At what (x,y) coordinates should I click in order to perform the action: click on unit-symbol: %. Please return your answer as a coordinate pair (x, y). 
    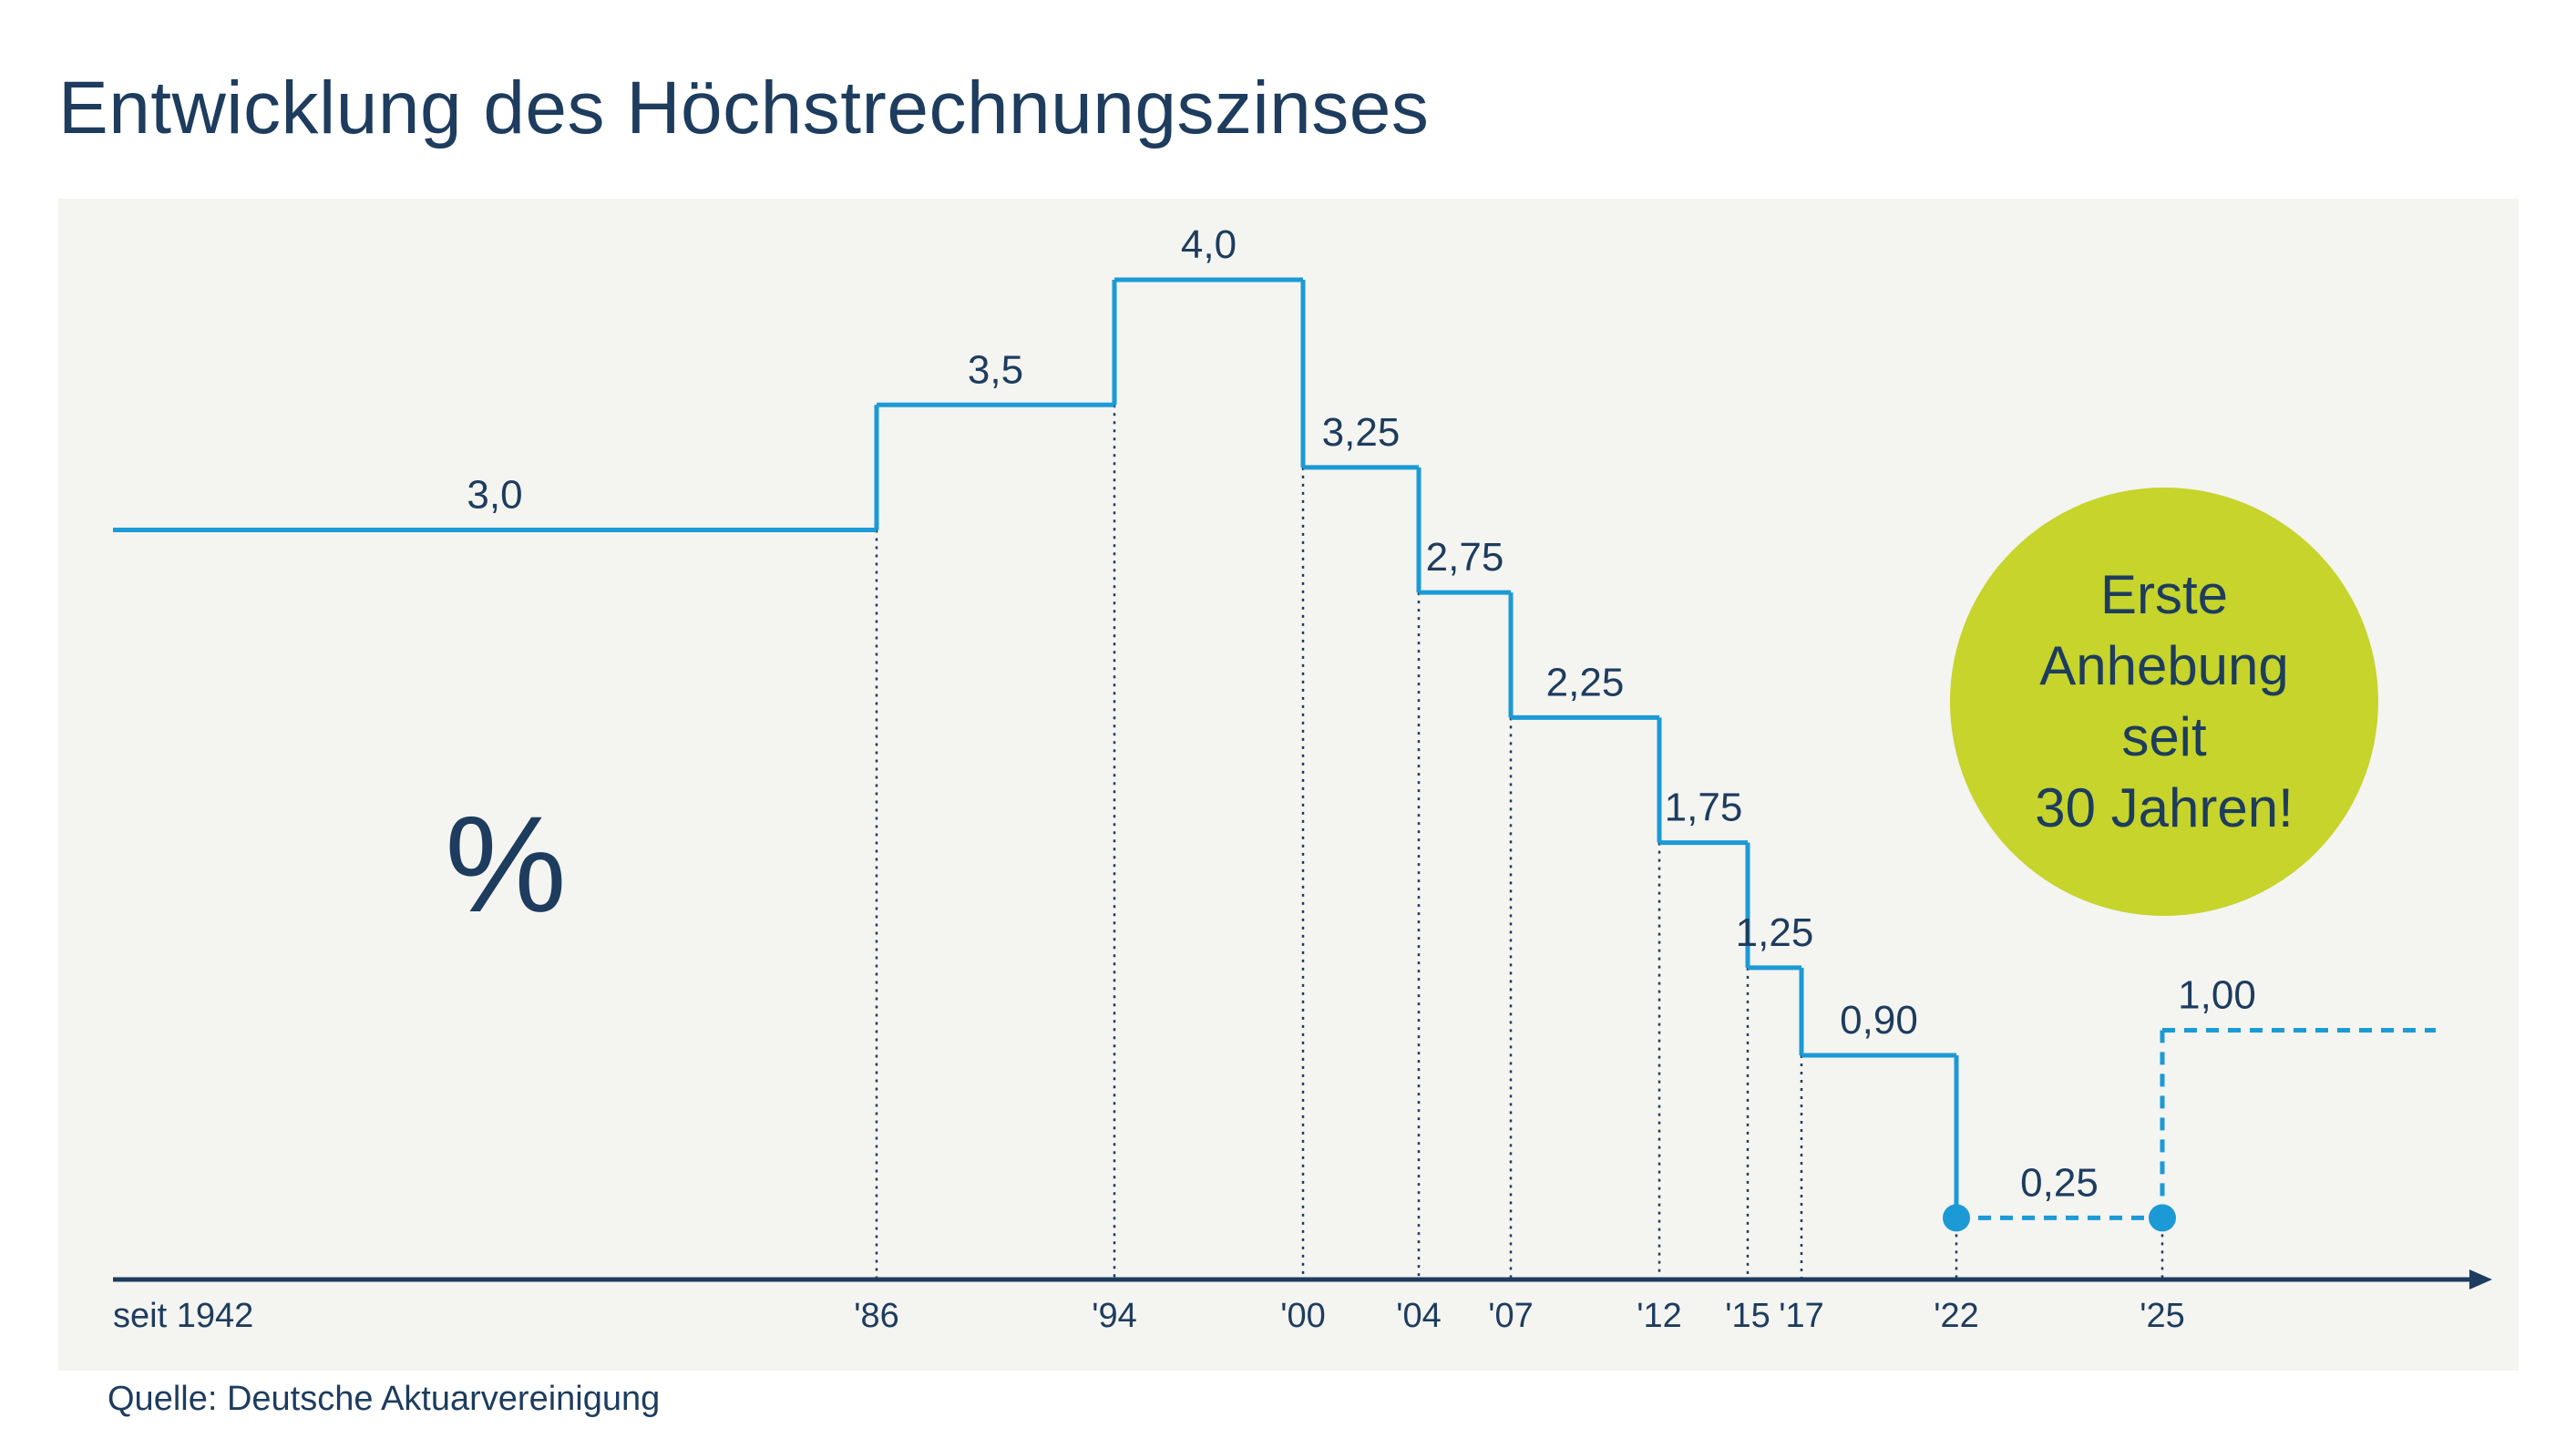
    Looking at the image, I should click on (505, 863).